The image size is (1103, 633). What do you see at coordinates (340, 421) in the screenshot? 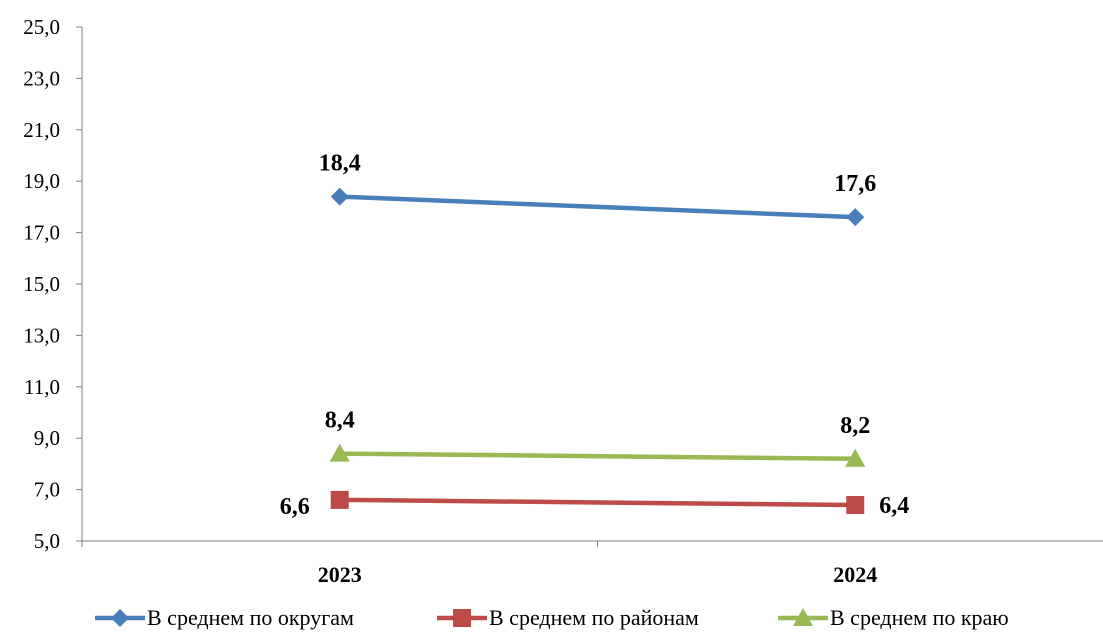
I see `data-label: 8,4` at bounding box center [340, 421].